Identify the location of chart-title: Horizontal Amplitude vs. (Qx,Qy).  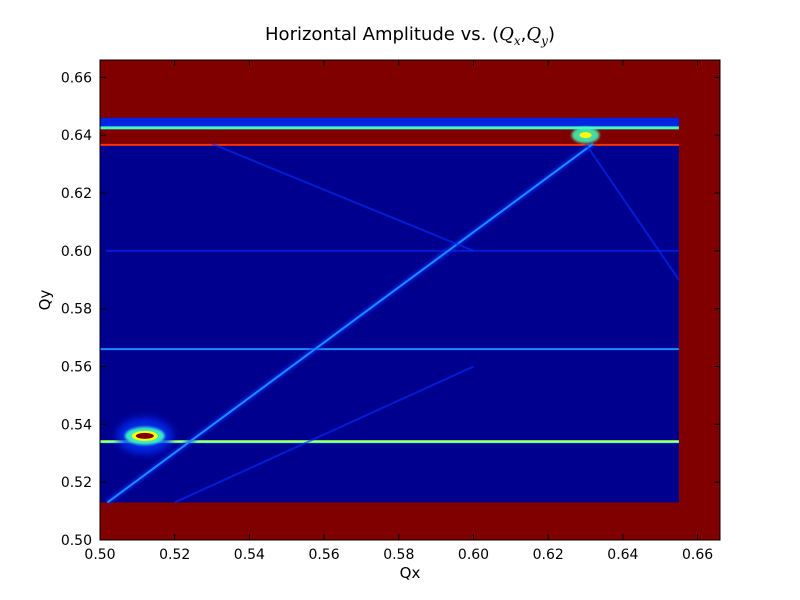
(410, 36).